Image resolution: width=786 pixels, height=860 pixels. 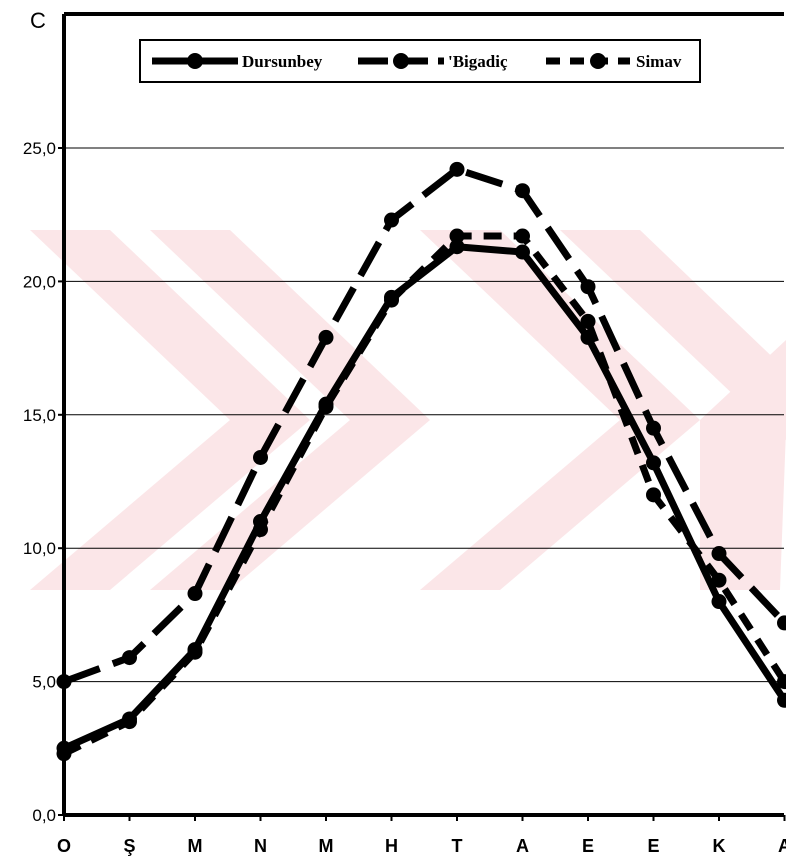 I want to click on y-tick-label: 0,0, so click(x=44, y=815).